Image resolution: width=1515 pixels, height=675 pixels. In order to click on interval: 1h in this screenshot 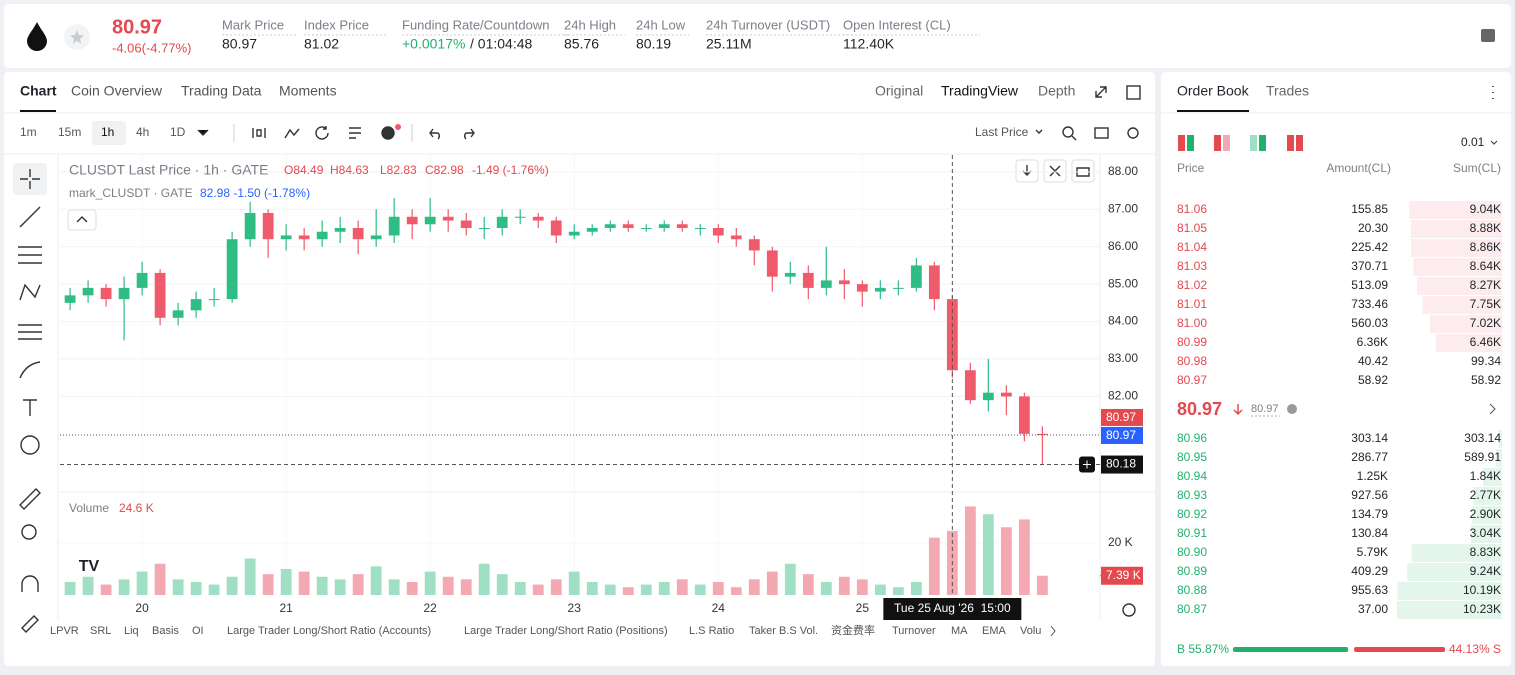, I will do `click(107, 132)`.